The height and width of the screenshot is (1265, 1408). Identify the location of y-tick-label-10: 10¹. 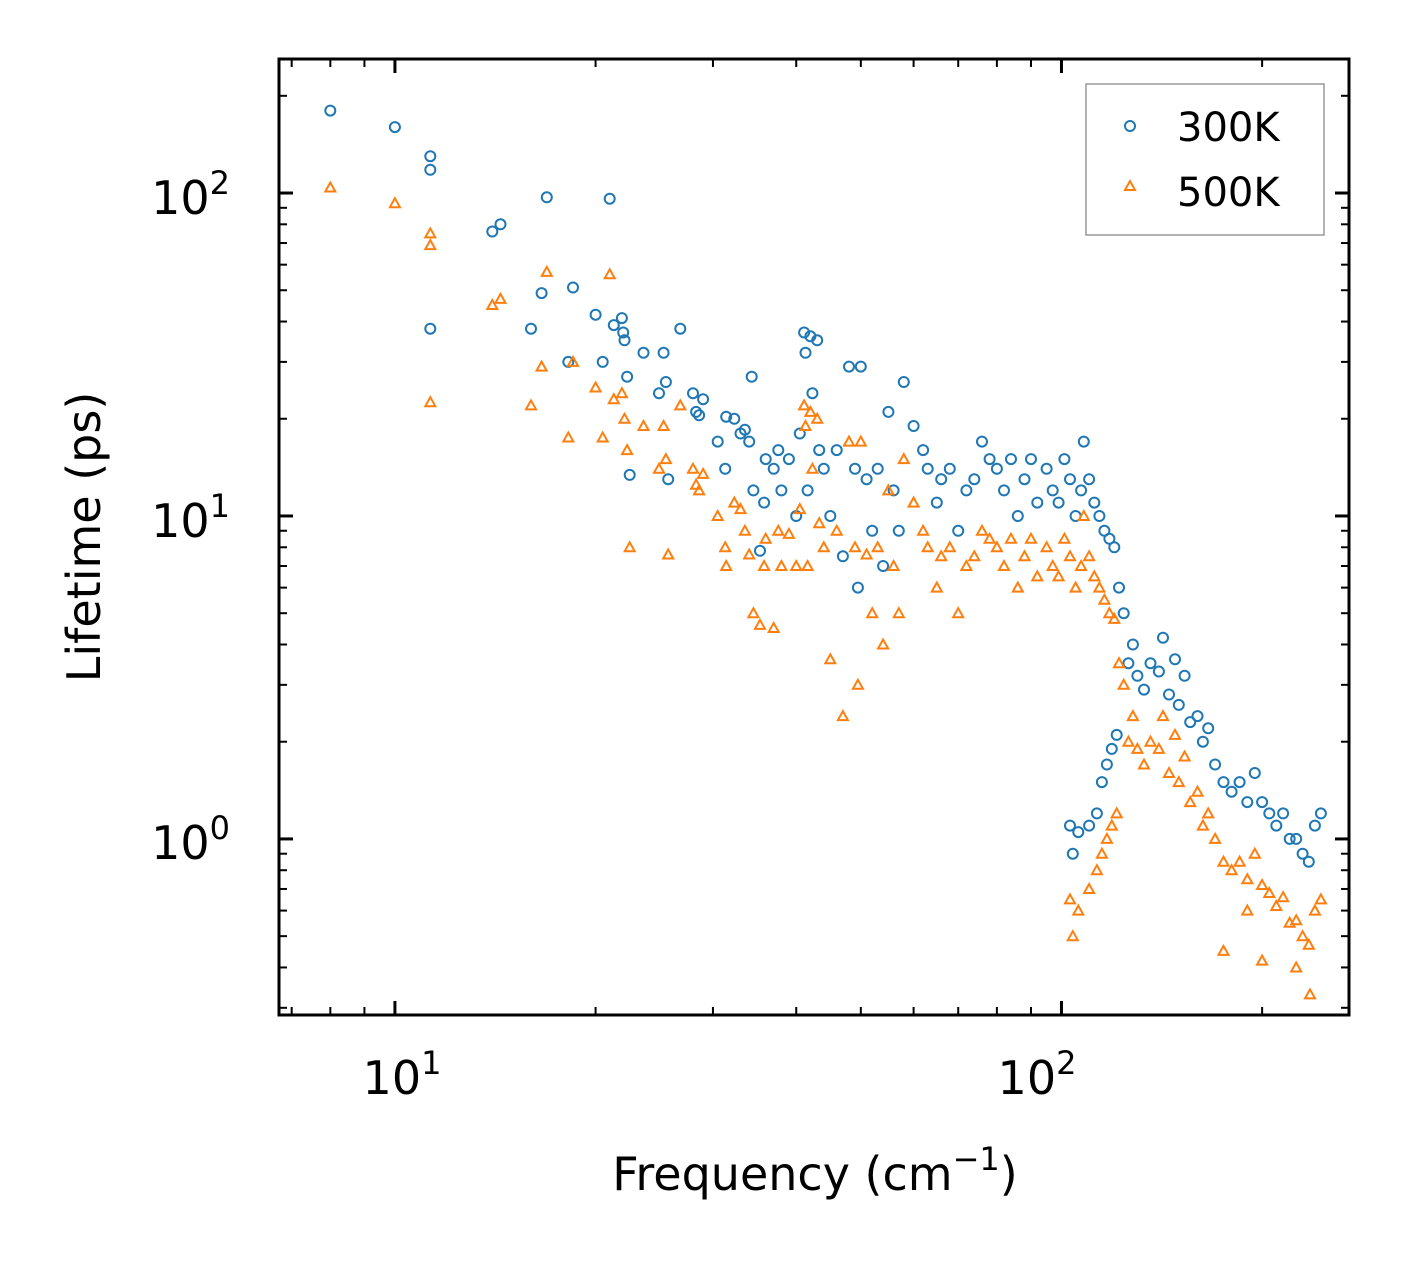
(190, 517).